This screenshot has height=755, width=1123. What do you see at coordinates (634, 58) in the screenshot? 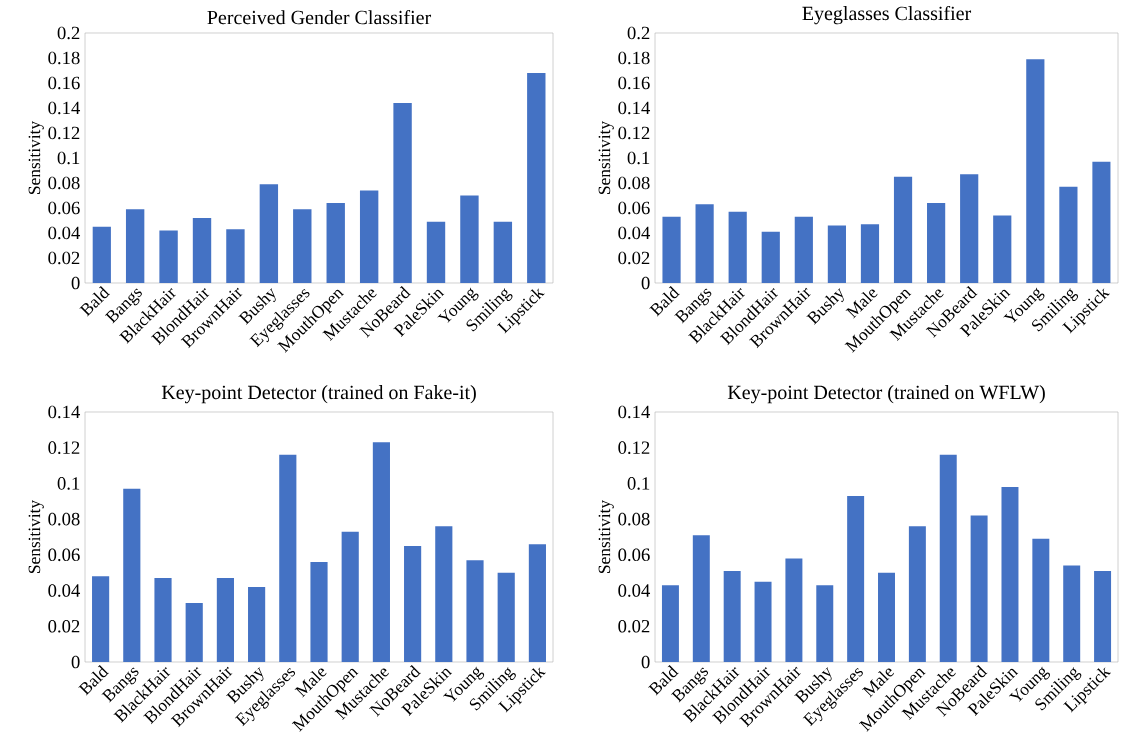
I see `y-tick-label: 0.18` at bounding box center [634, 58].